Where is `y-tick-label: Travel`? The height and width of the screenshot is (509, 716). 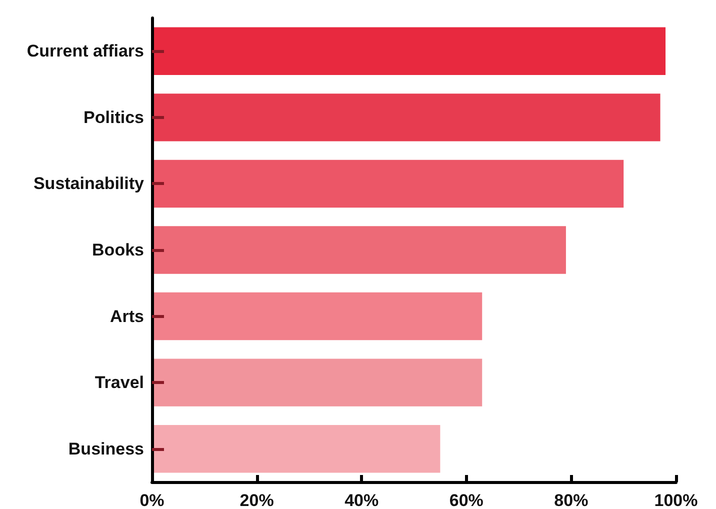 y-tick-label: Travel is located at coordinates (119, 382).